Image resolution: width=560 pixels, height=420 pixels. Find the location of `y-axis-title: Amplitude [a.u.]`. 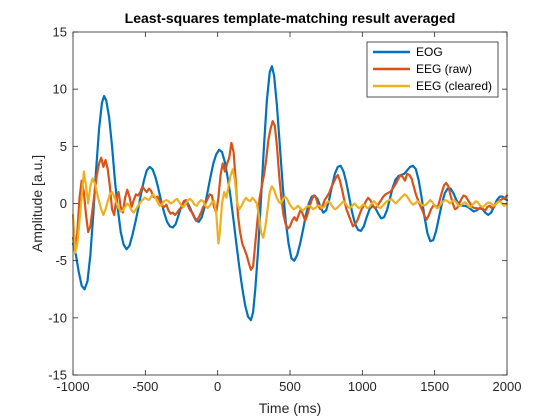

y-axis-title: Amplitude [a.u.] is located at coordinates (37, 203).